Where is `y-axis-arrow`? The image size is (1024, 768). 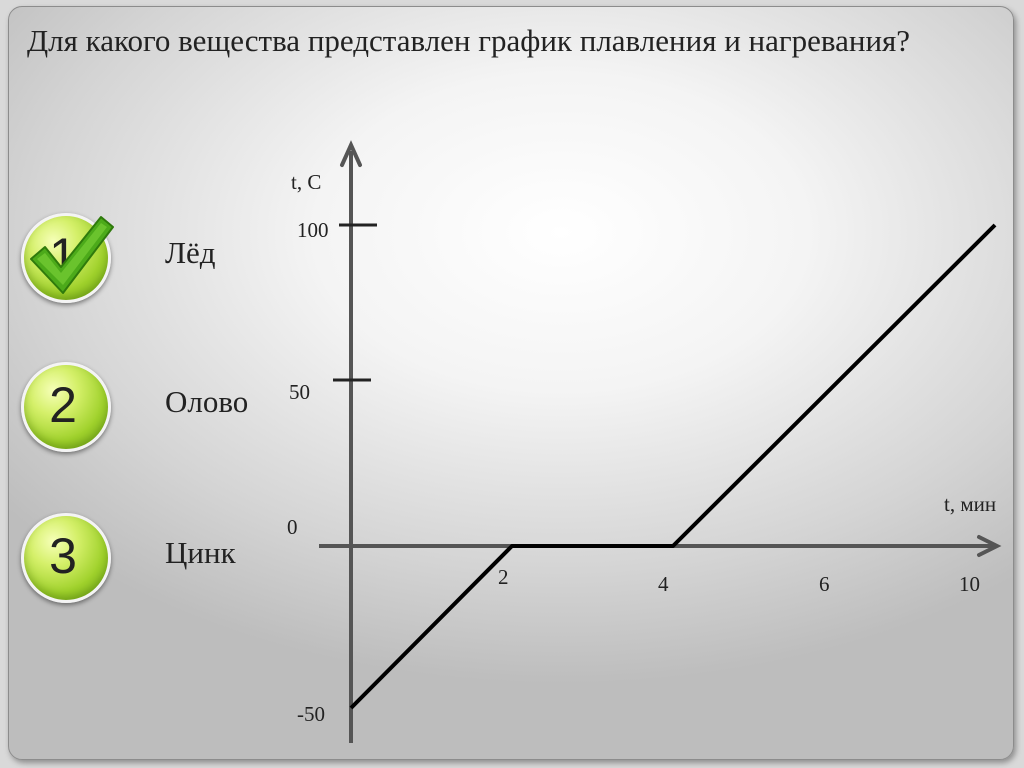
y-axis-arrow is located at coordinates (351, 153).